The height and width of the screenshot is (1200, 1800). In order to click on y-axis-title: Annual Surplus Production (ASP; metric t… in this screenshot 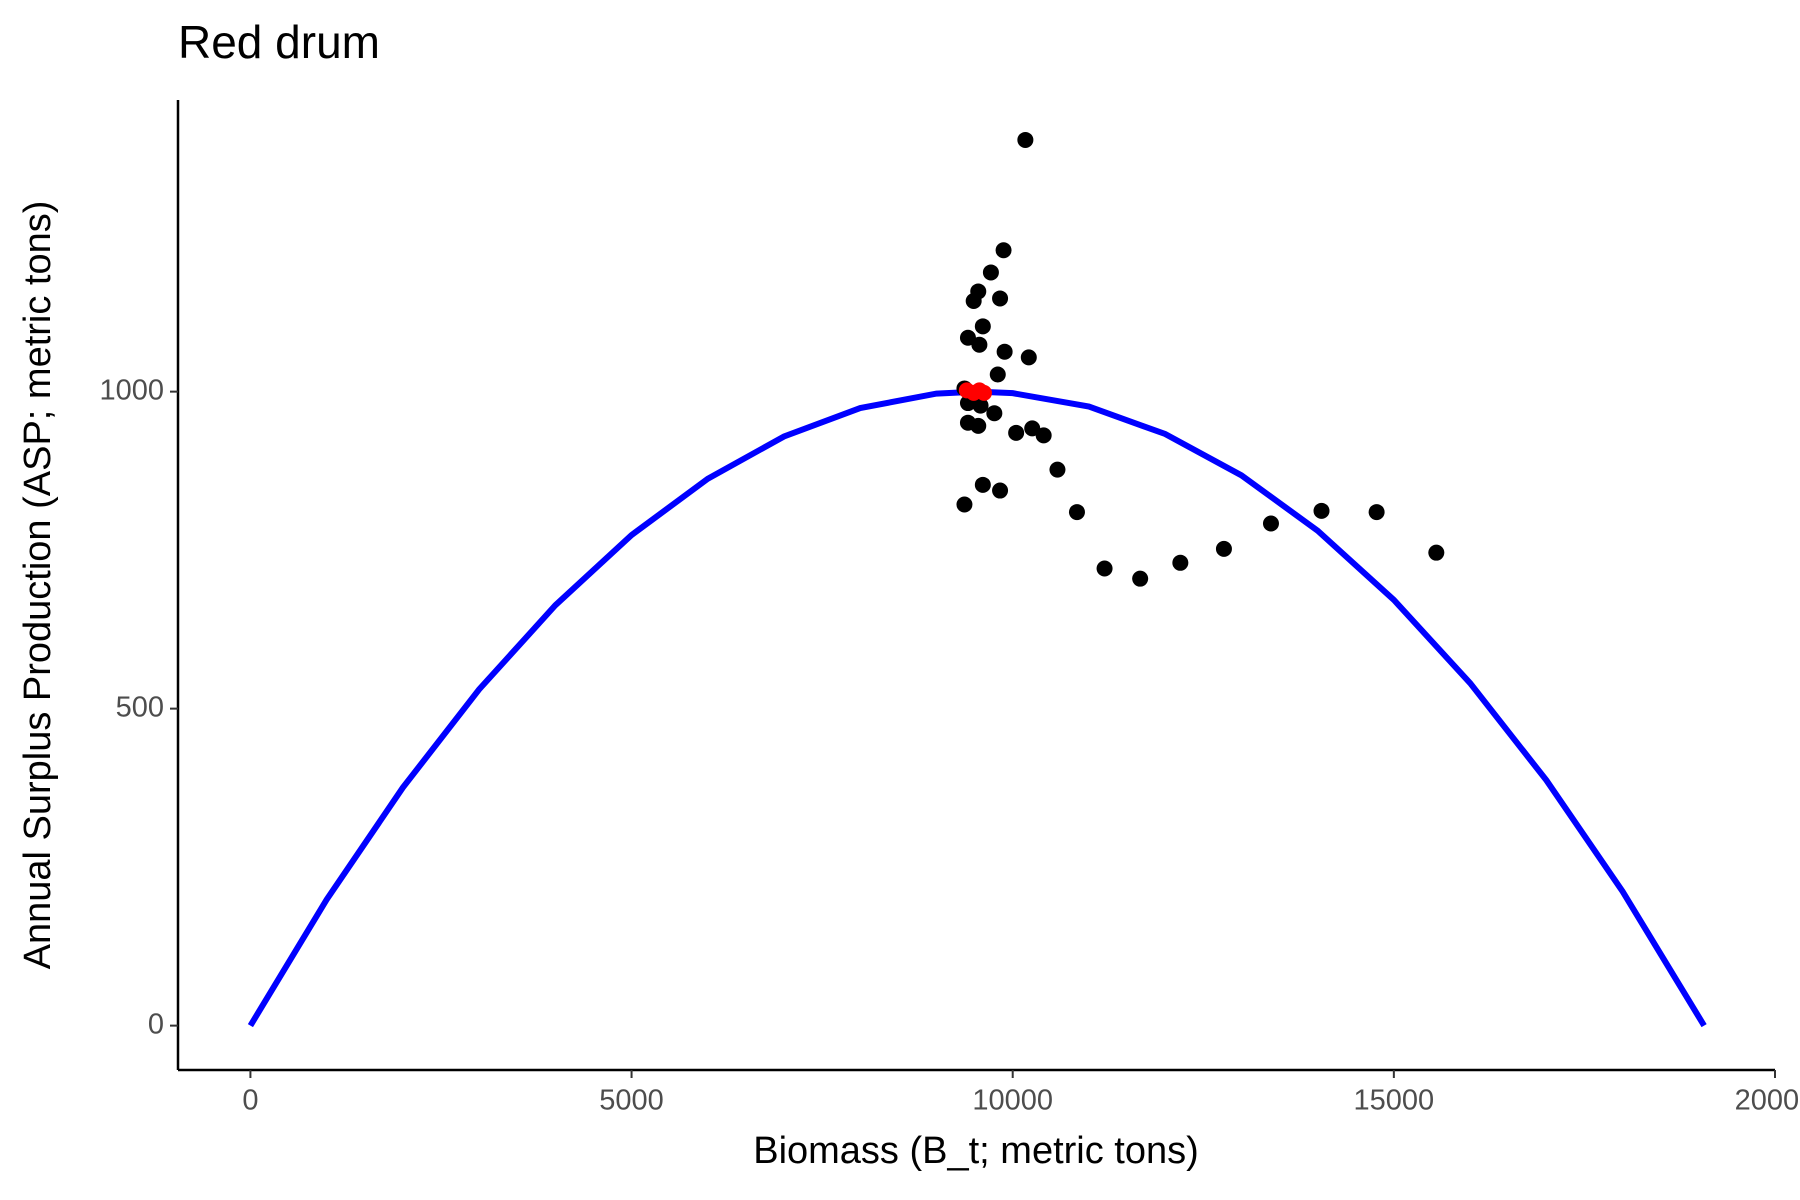, I will do `click(38, 585)`.